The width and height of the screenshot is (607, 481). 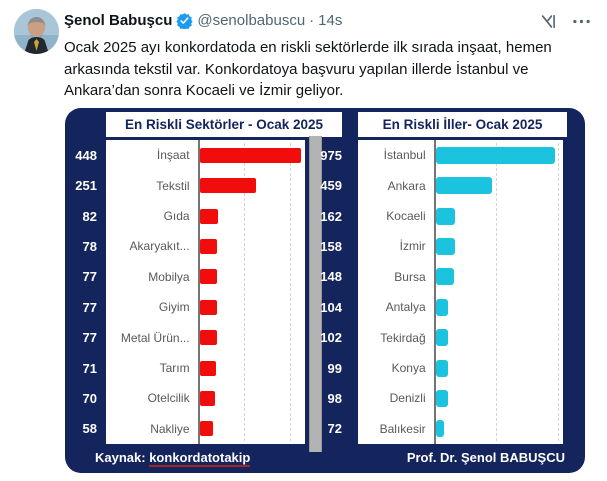 I want to click on chart-row: İzmir, so click(x=460, y=246).